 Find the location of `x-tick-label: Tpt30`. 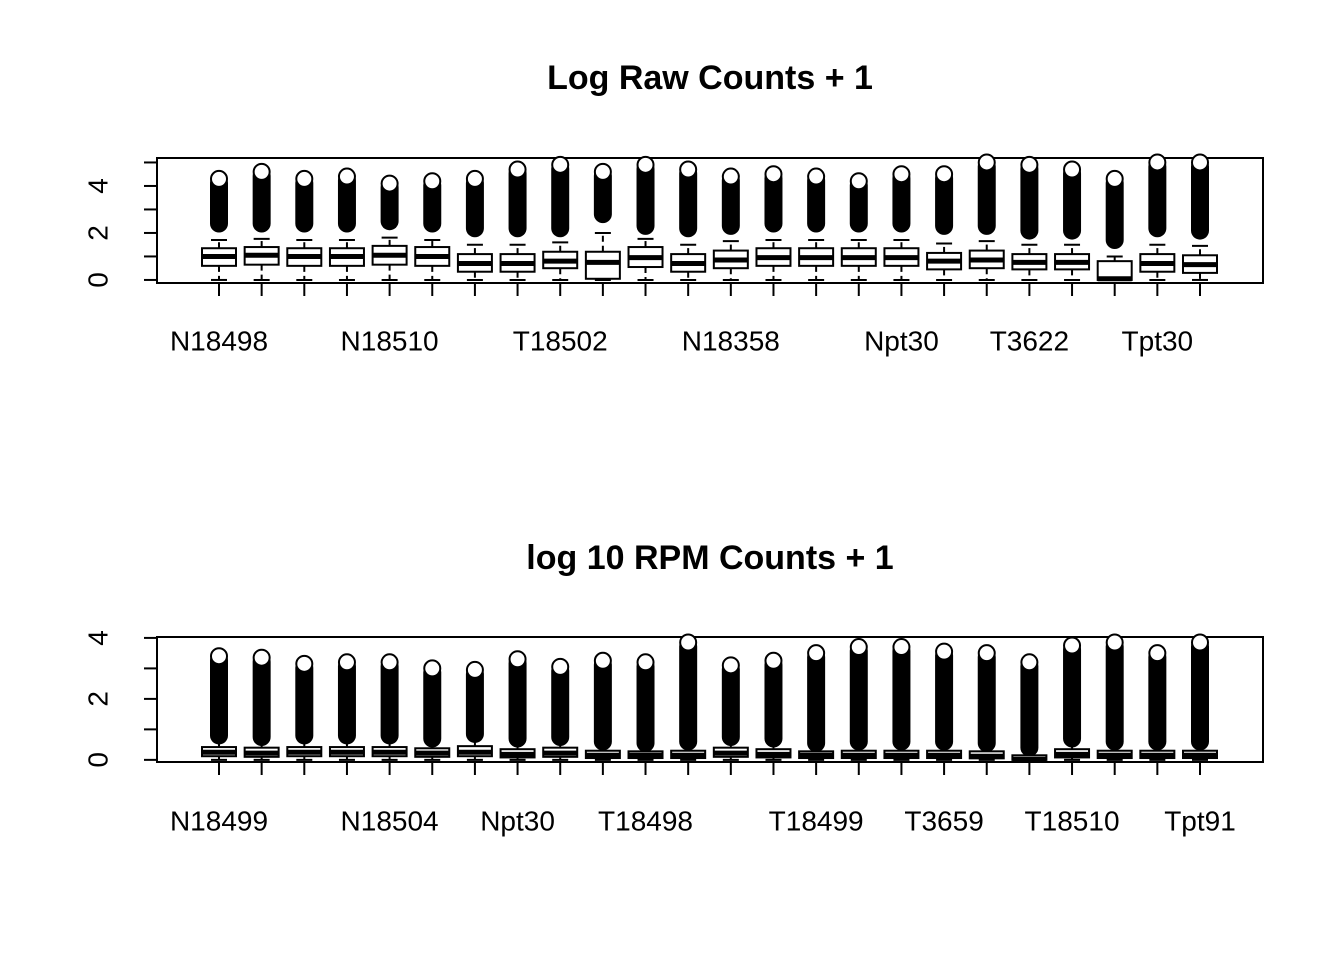

x-tick-label: Tpt30 is located at coordinates (1158, 340).